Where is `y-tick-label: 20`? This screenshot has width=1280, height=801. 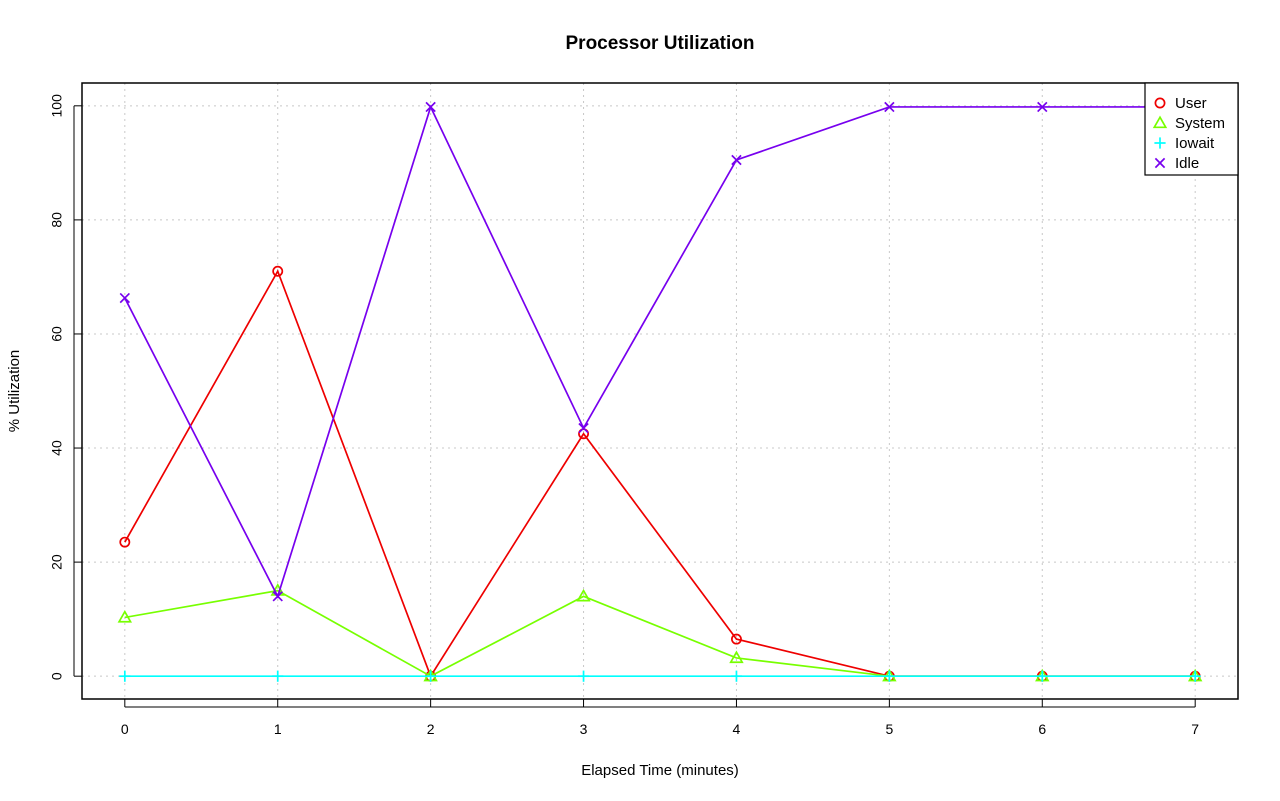 y-tick-label: 20 is located at coordinates (57, 562).